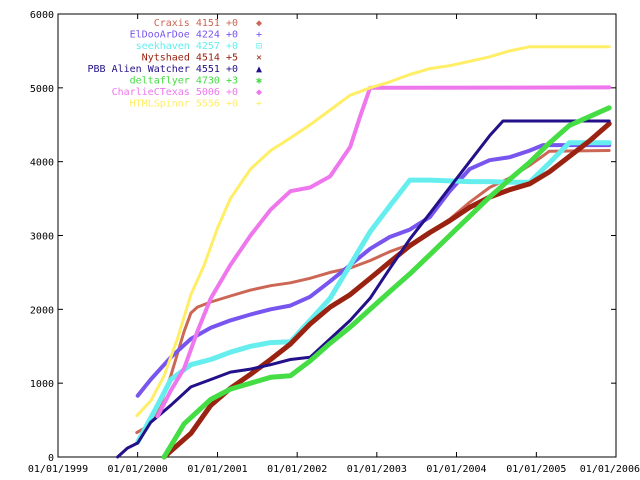 The image size is (640, 480). I want to click on legend-marker-4: ▲, so click(259, 69).